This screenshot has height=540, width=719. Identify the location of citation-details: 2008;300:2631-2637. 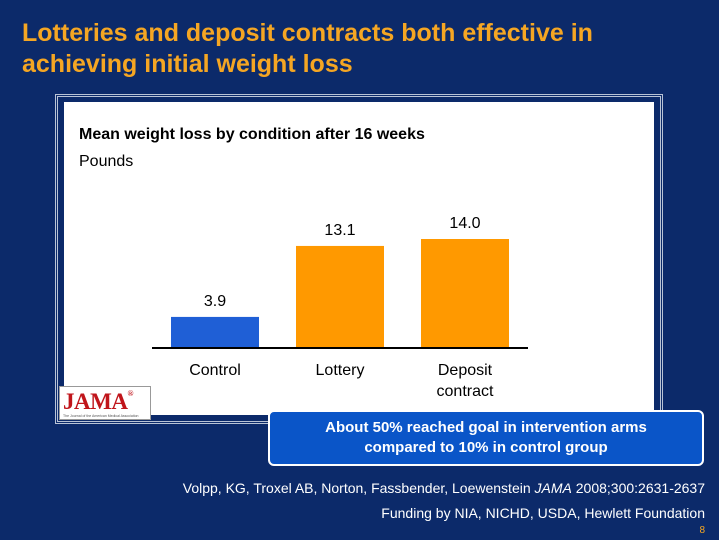
(638, 488).